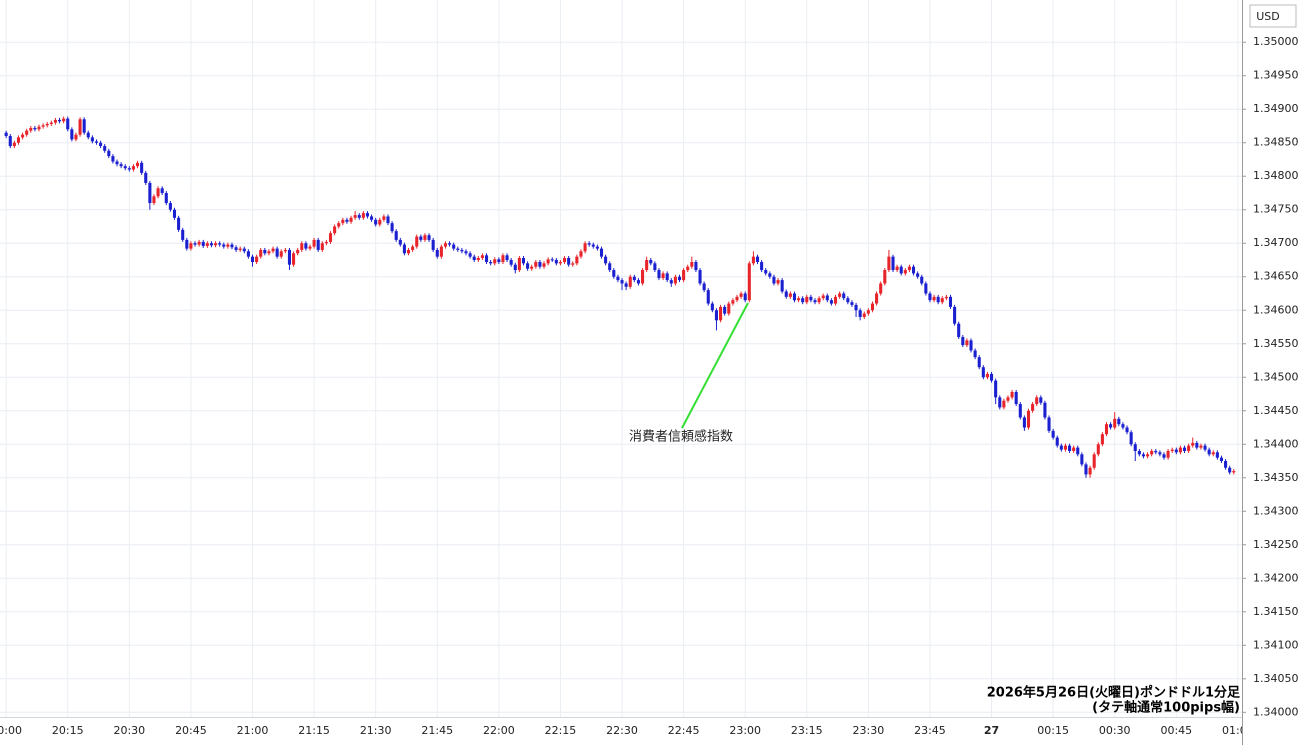  I want to click on x-tick-label: 23:00, so click(745, 730).